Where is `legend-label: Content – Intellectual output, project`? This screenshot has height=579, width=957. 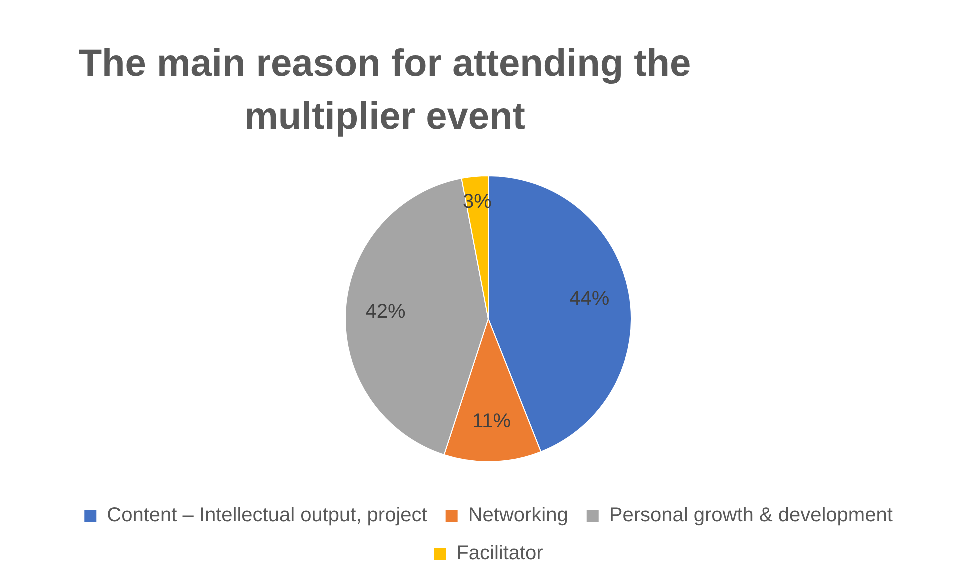 legend-label: Content – Intellectual output, project is located at coordinates (267, 515).